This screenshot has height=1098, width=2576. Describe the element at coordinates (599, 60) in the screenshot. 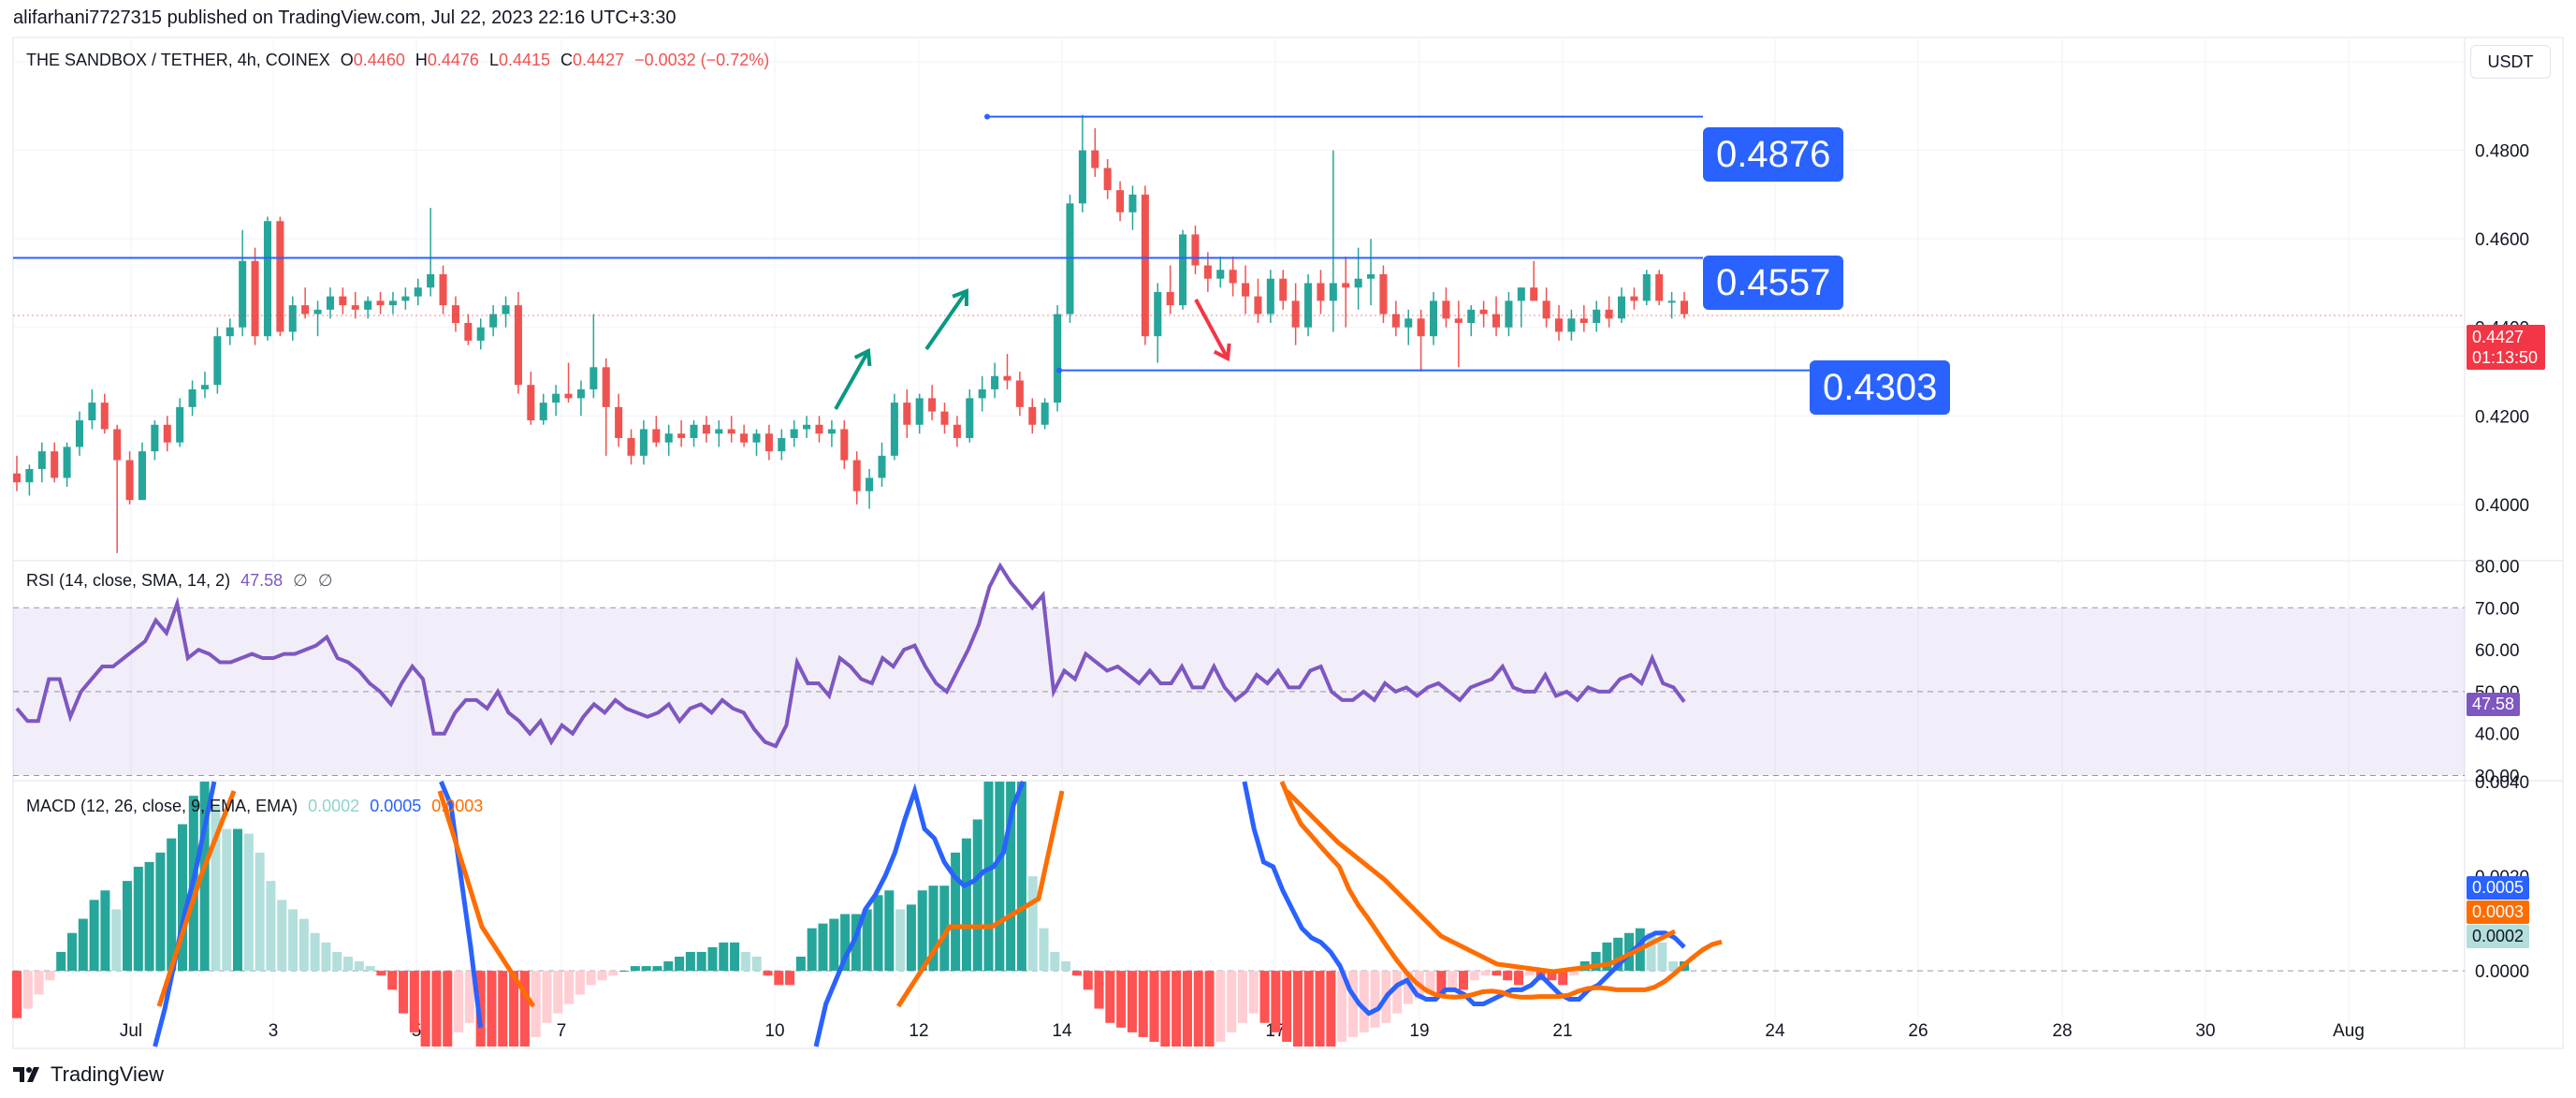

I see `close-value: 0.4427` at that location.